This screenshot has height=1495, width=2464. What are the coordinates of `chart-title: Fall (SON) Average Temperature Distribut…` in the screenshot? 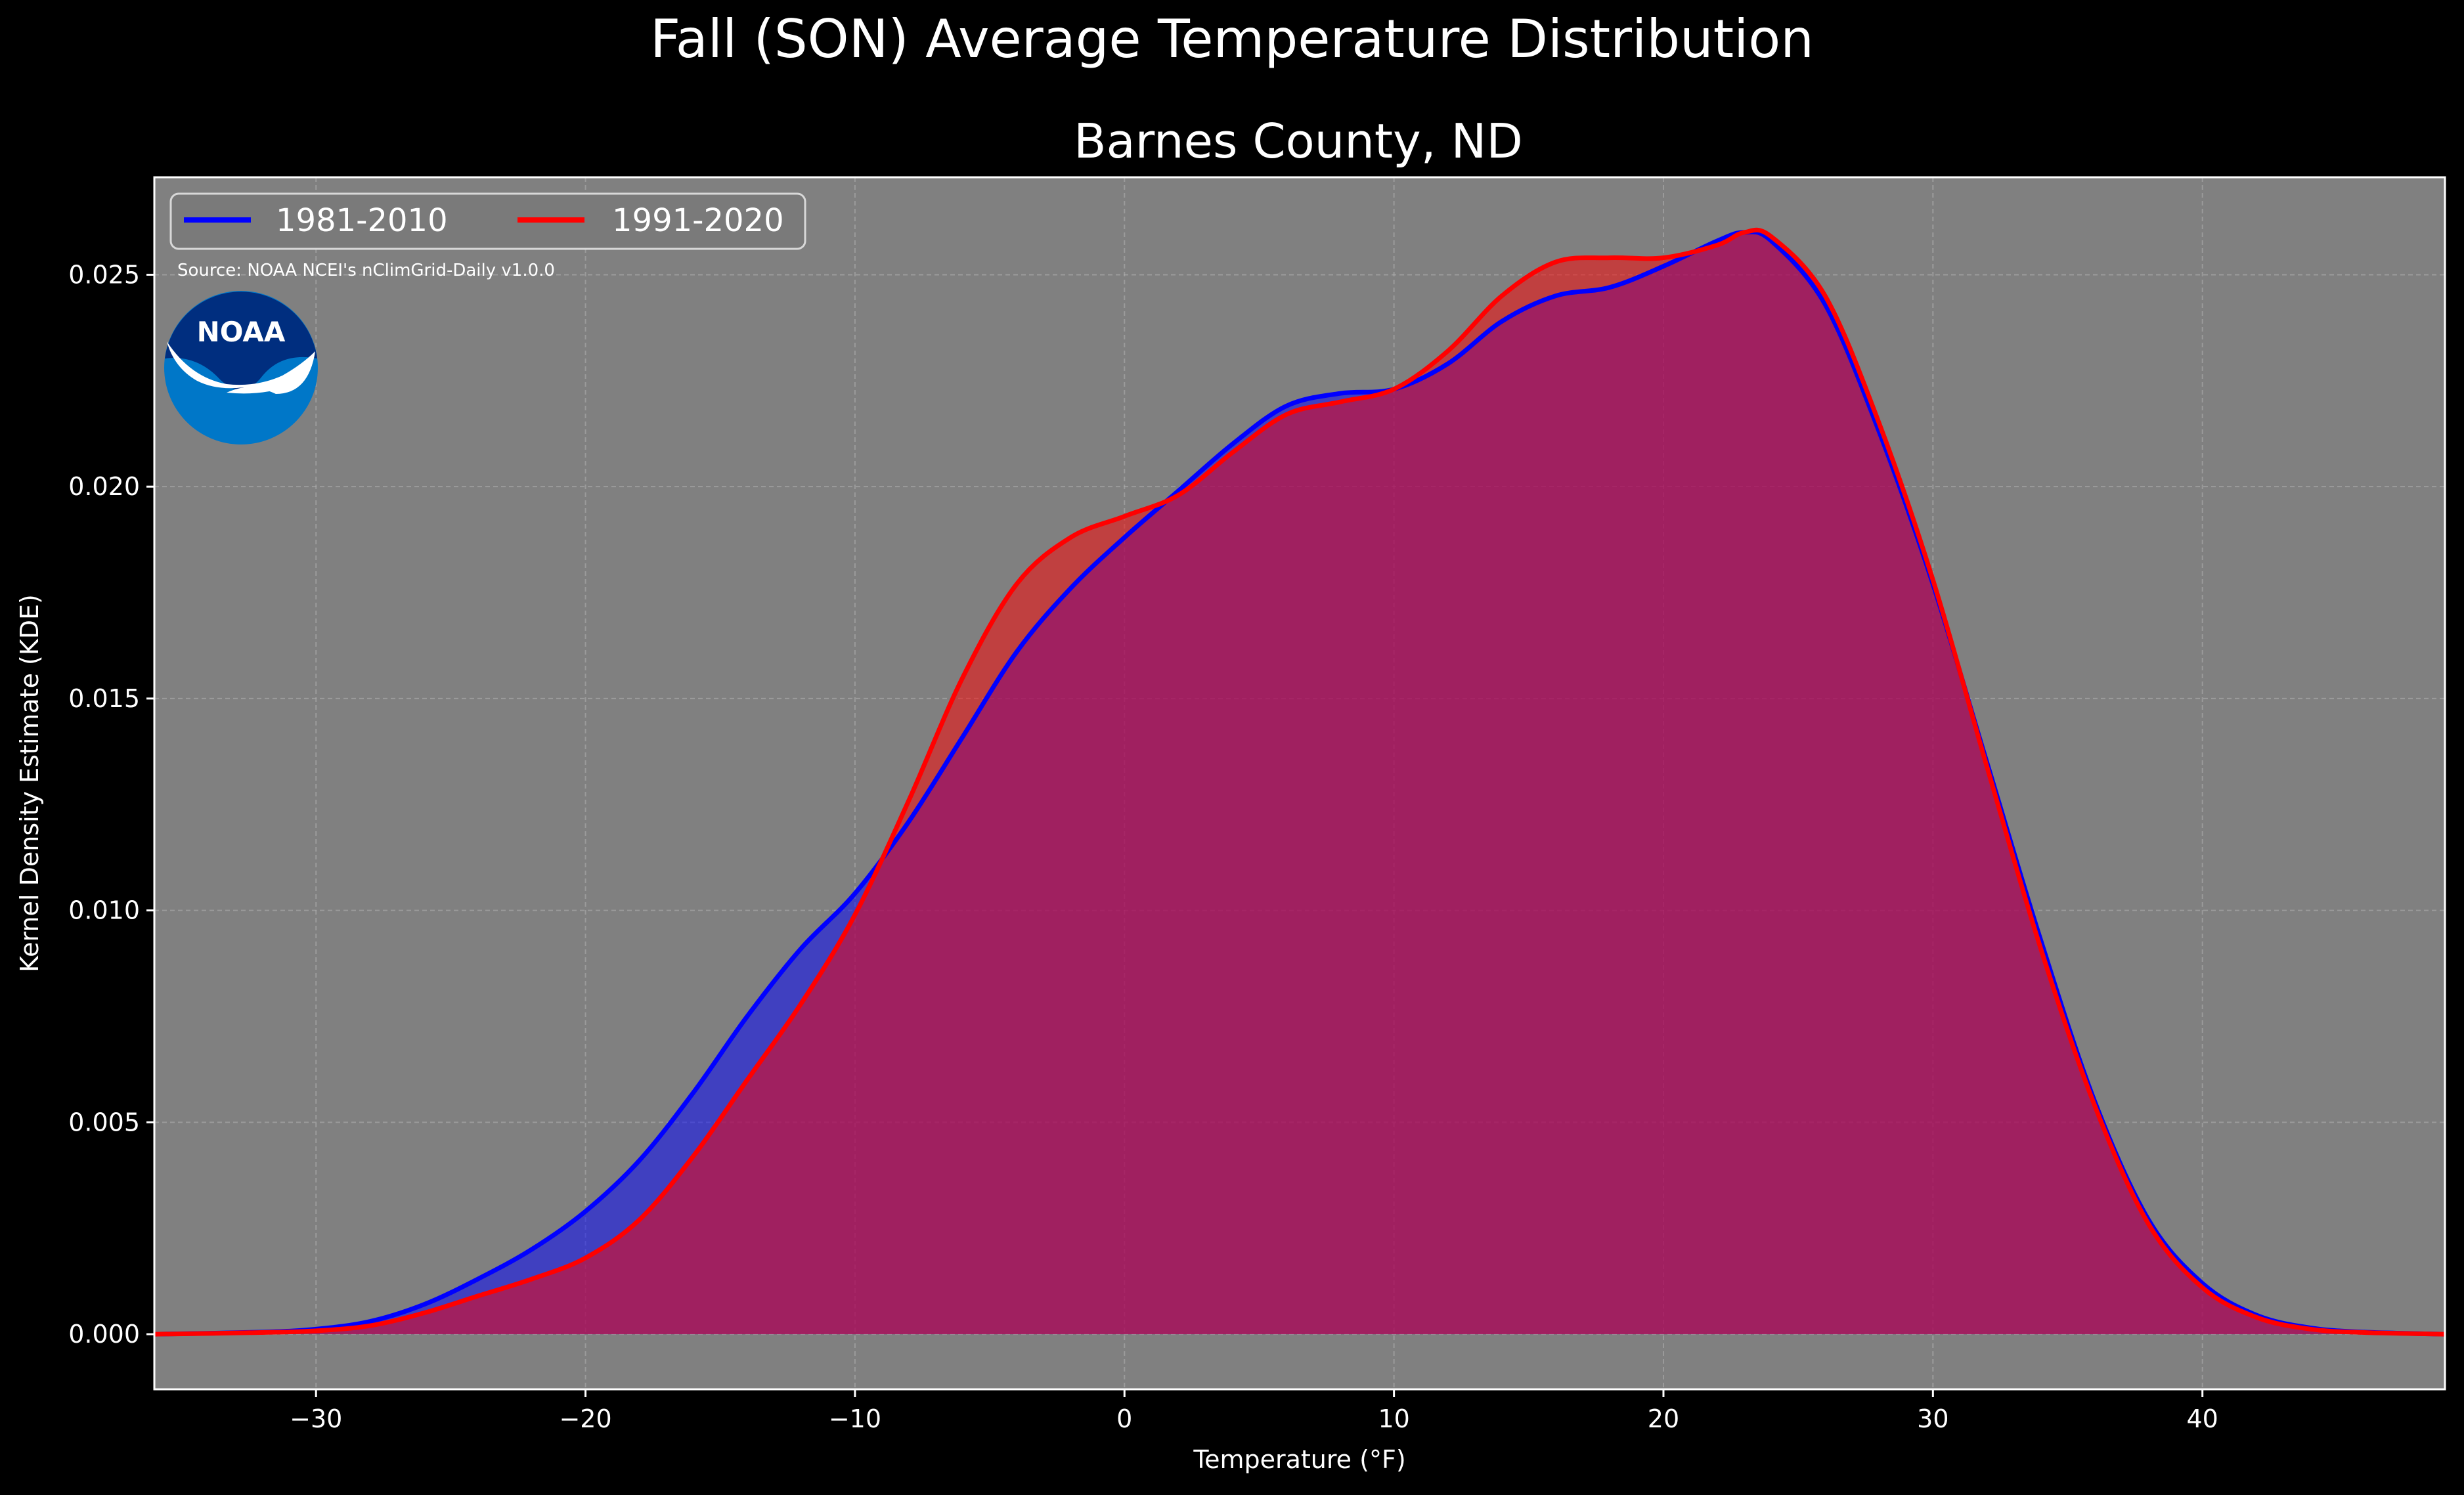 It's located at (1232, 39).